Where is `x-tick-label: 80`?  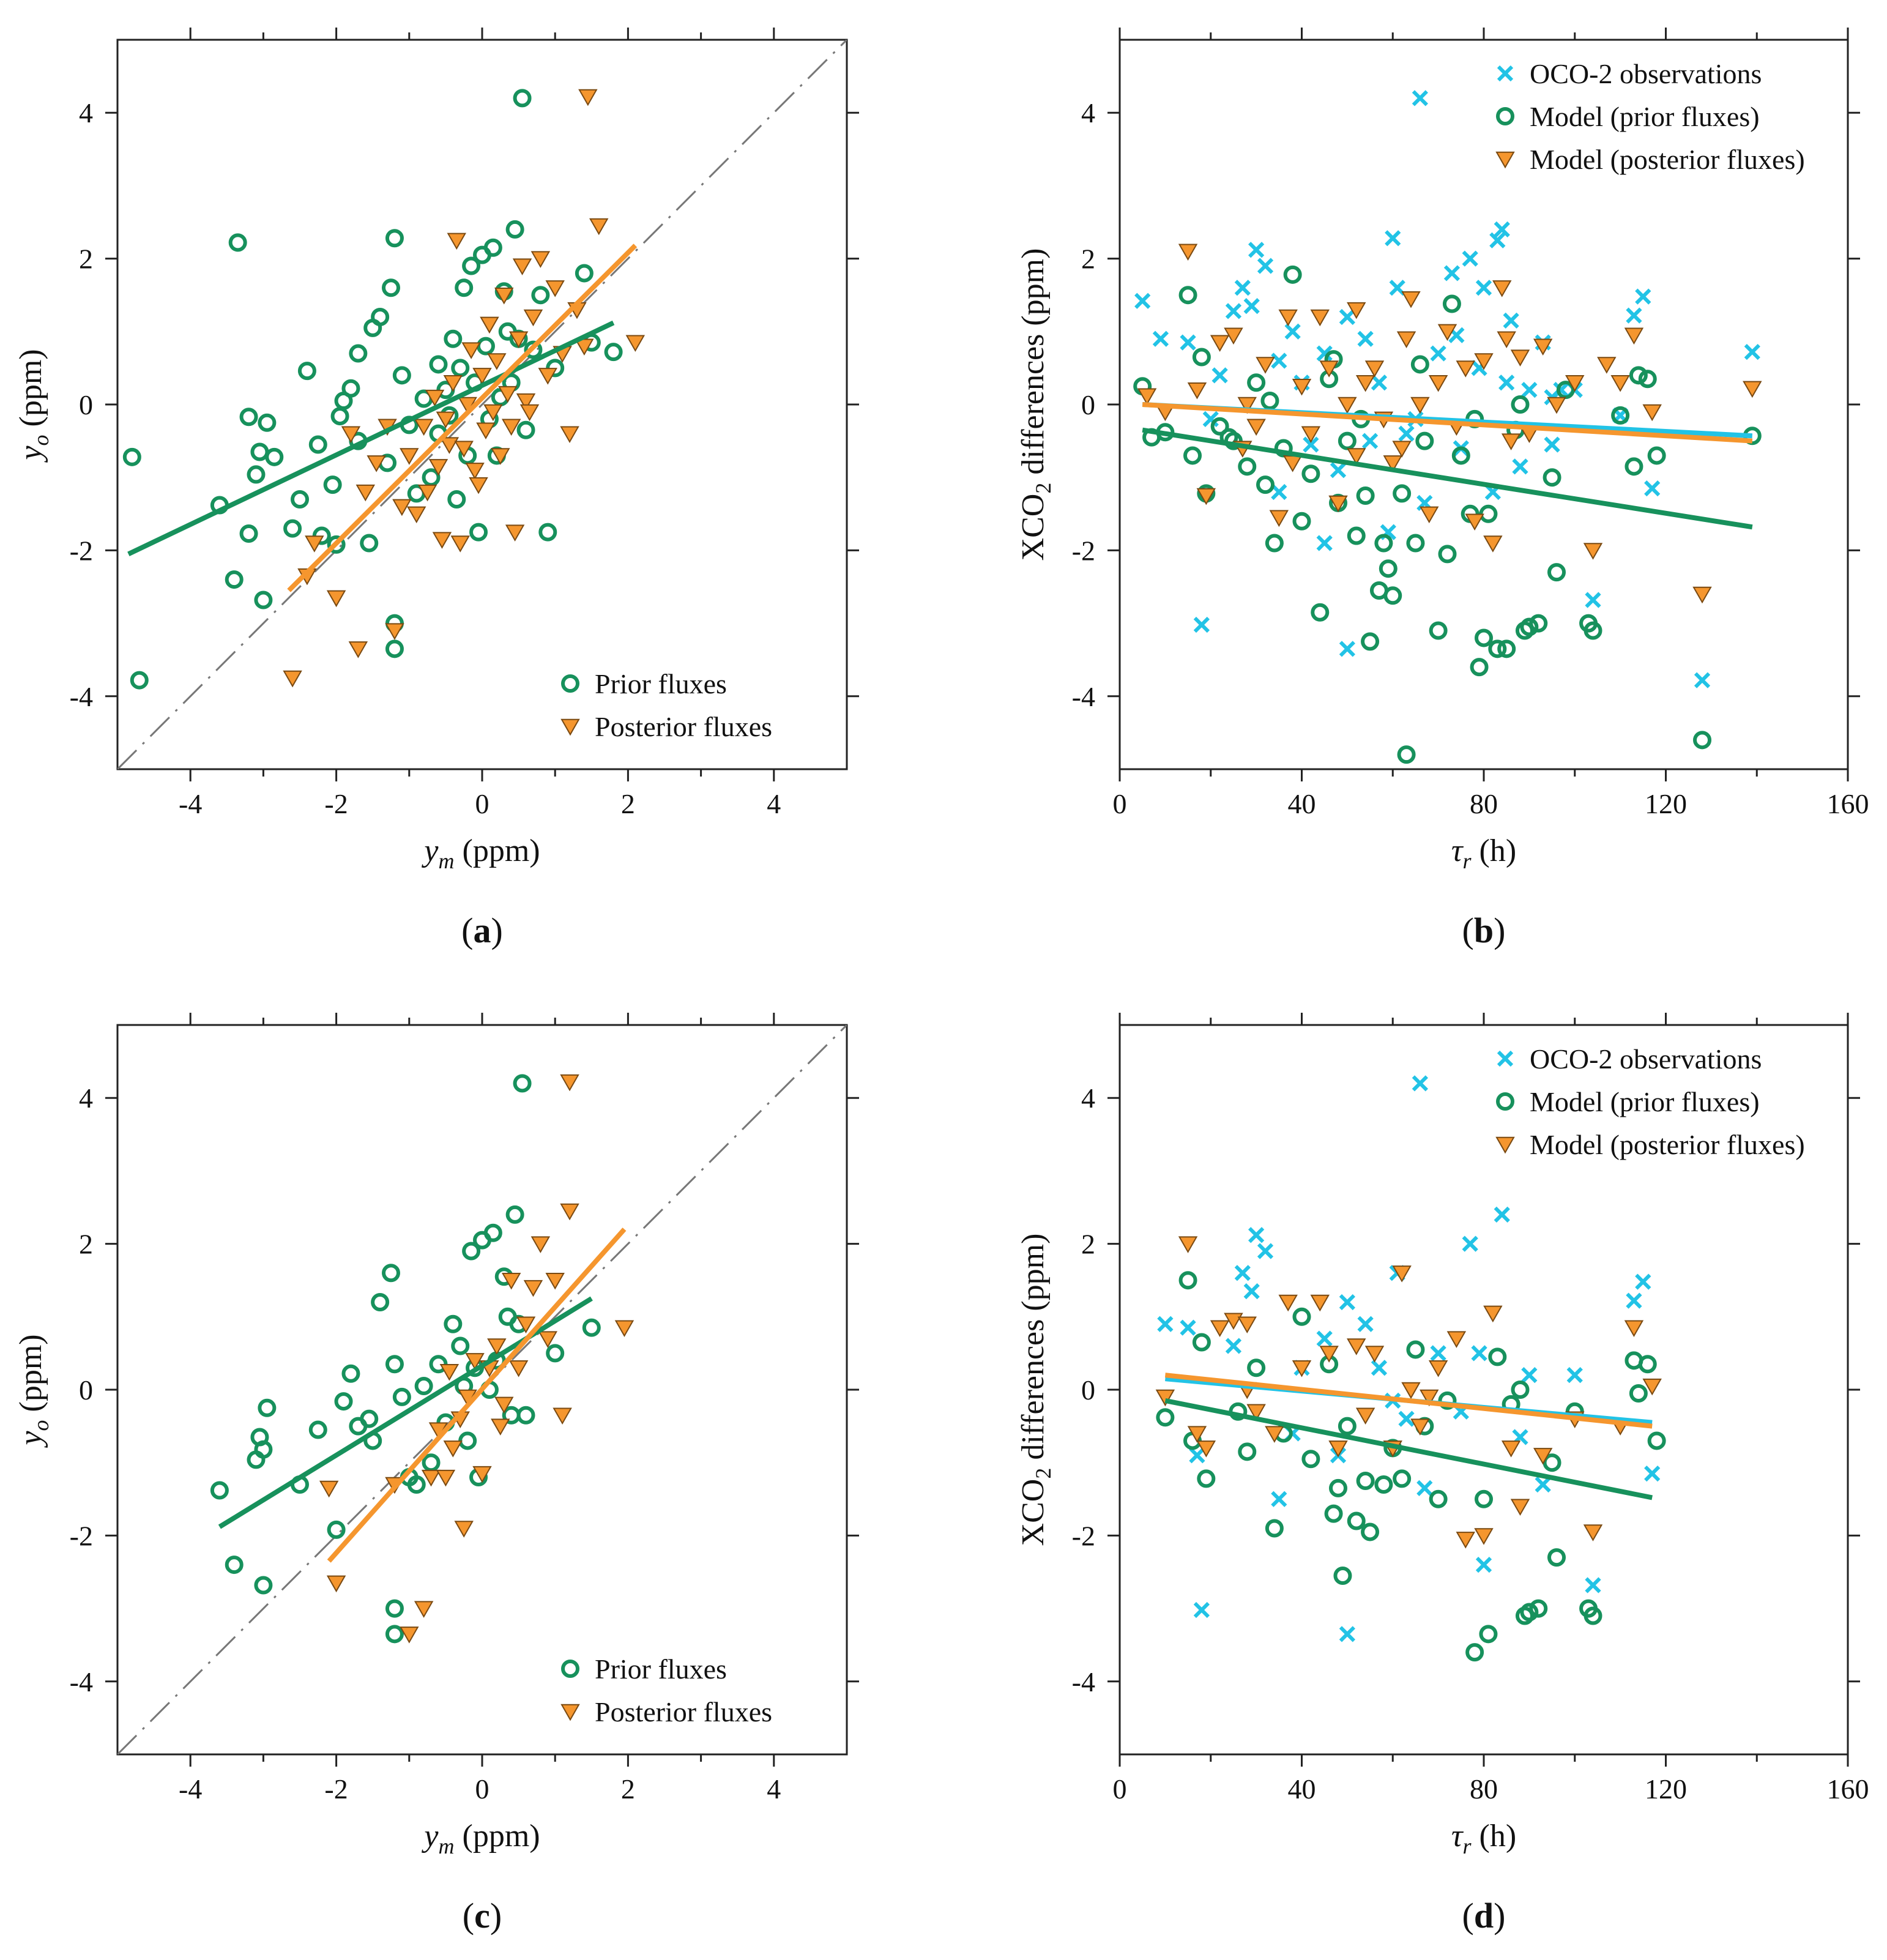 x-tick-label: 80 is located at coordinates (1484, 1789).